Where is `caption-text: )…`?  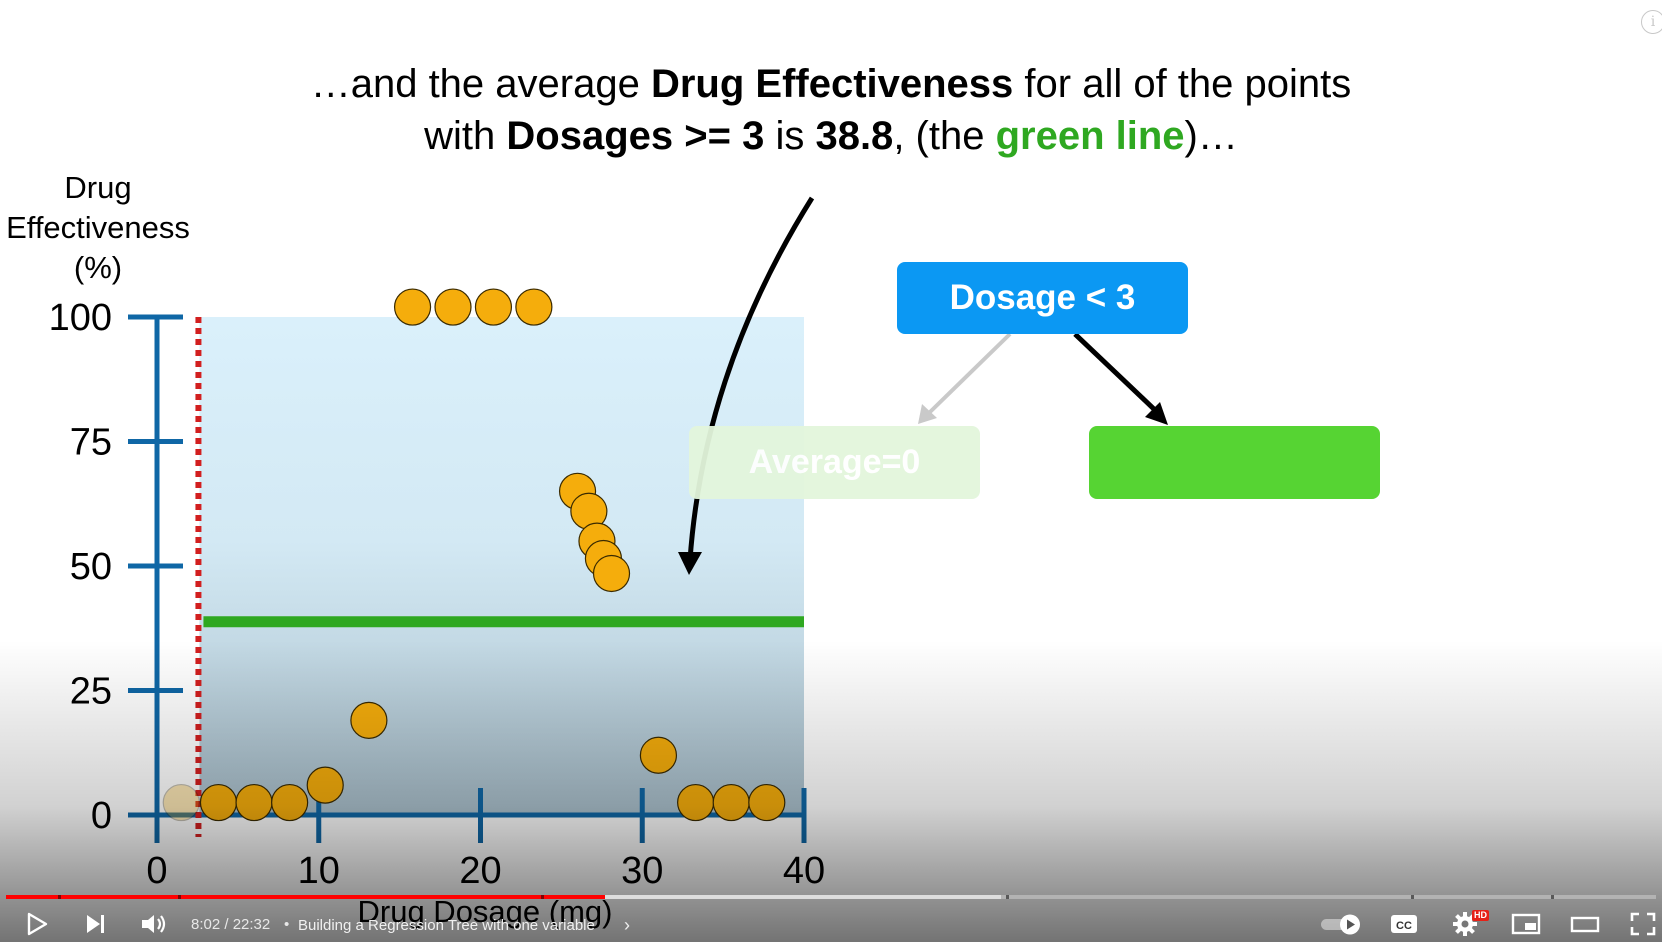
caption-text: )… is located at coordinates (1211, 136).